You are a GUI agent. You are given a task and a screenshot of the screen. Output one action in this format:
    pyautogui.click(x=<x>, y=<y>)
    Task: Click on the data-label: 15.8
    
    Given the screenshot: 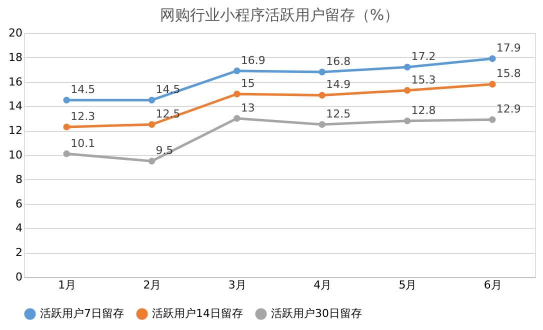 What is the action you would take?
    pyautogui.click(x=508, y=73)
    